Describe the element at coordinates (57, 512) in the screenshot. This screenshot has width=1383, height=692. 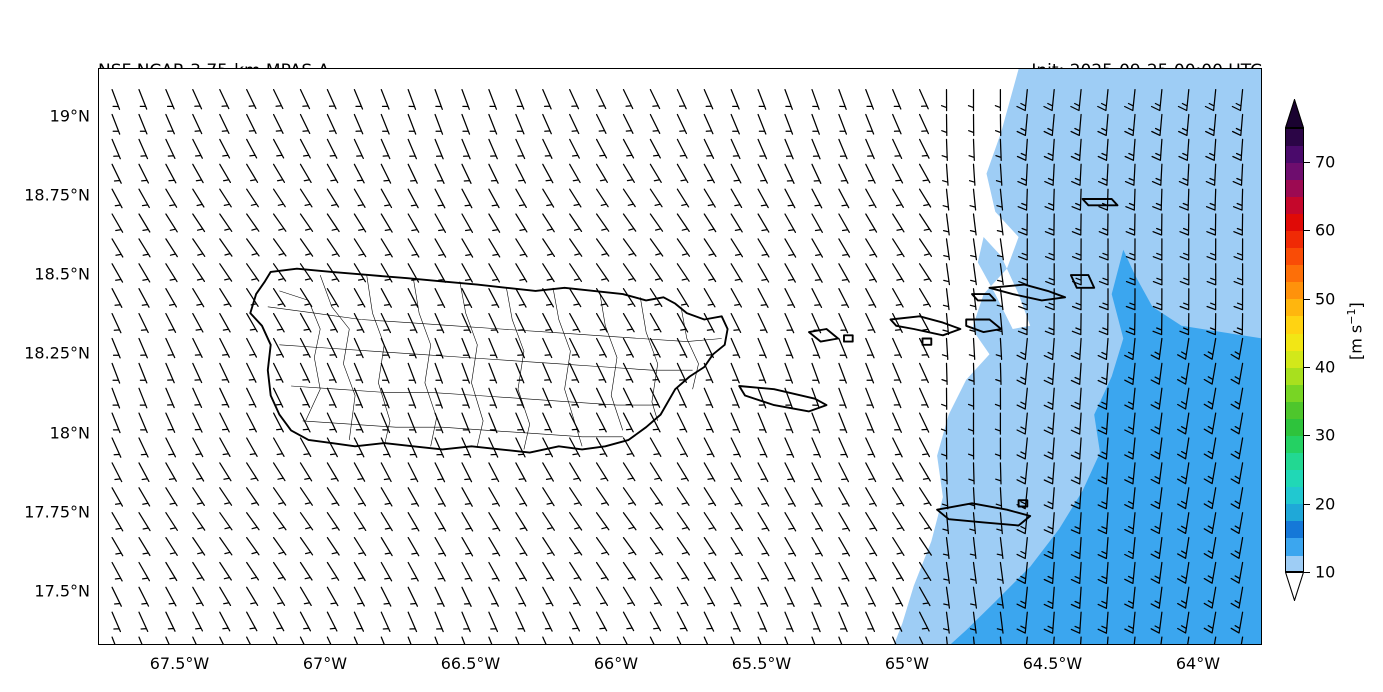
I see `y-tick-5: 17.75°N` at that location.